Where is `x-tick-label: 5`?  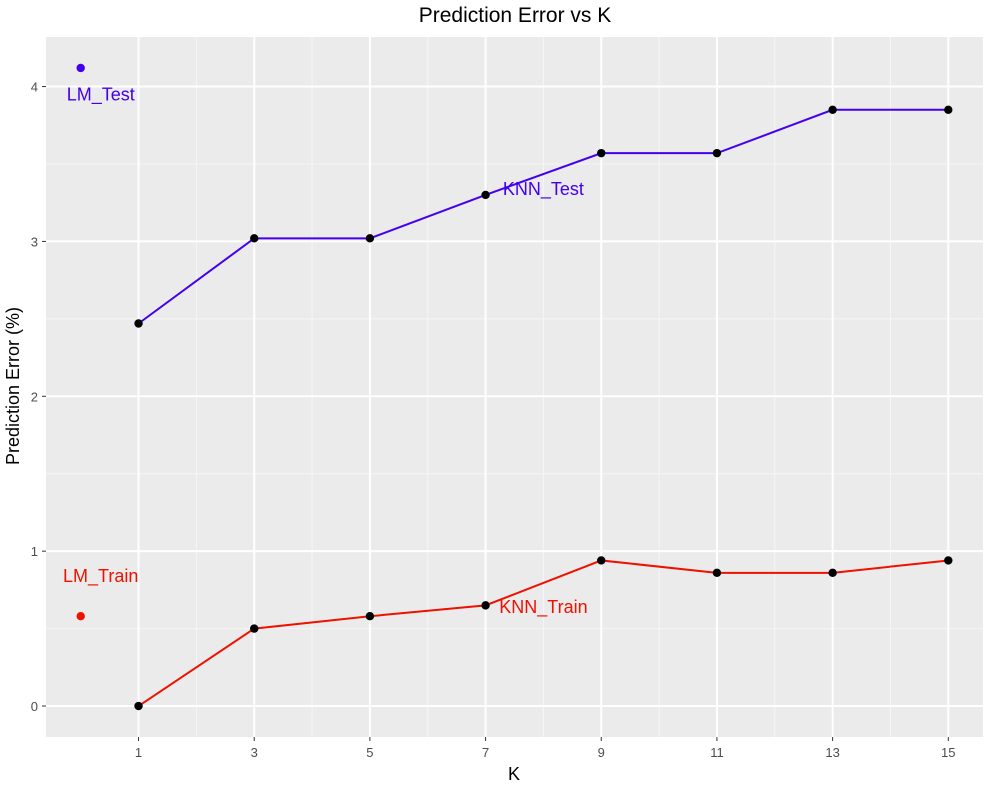 x-tick-label: 5 is located at coordinates (369, 752).